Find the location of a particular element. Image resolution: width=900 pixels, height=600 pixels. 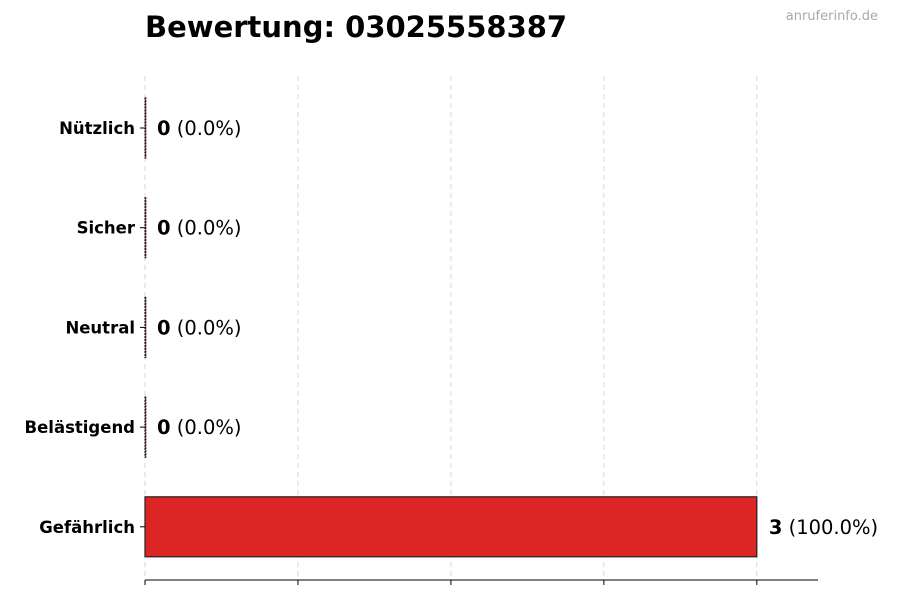

value-label: 3 (100.0%) is located at coordinates (823, 527).